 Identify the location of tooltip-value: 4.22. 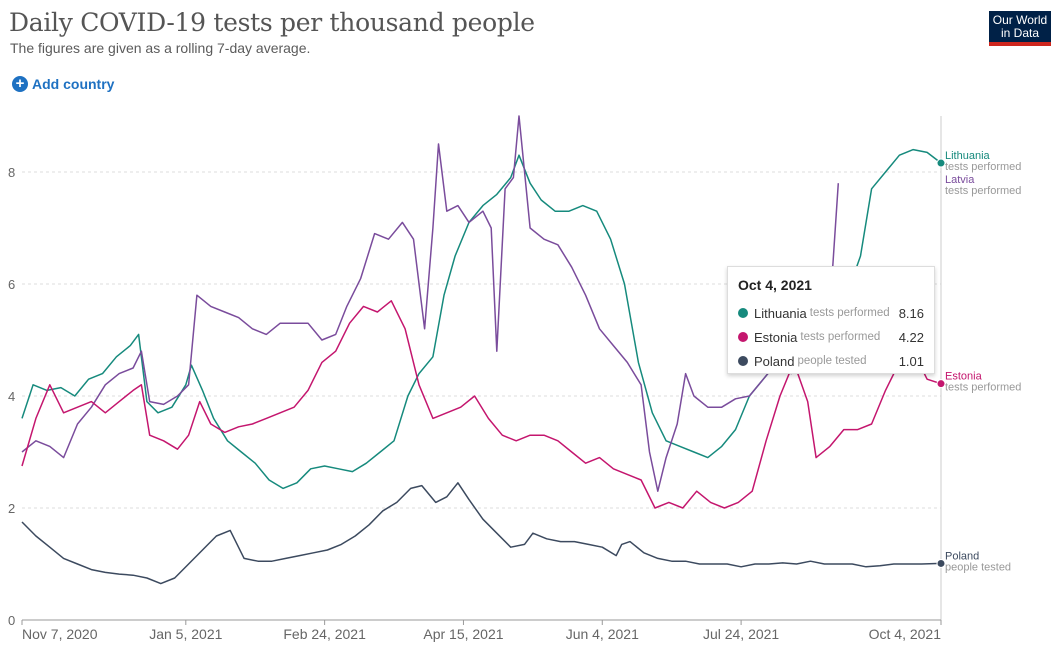
(911, 337).